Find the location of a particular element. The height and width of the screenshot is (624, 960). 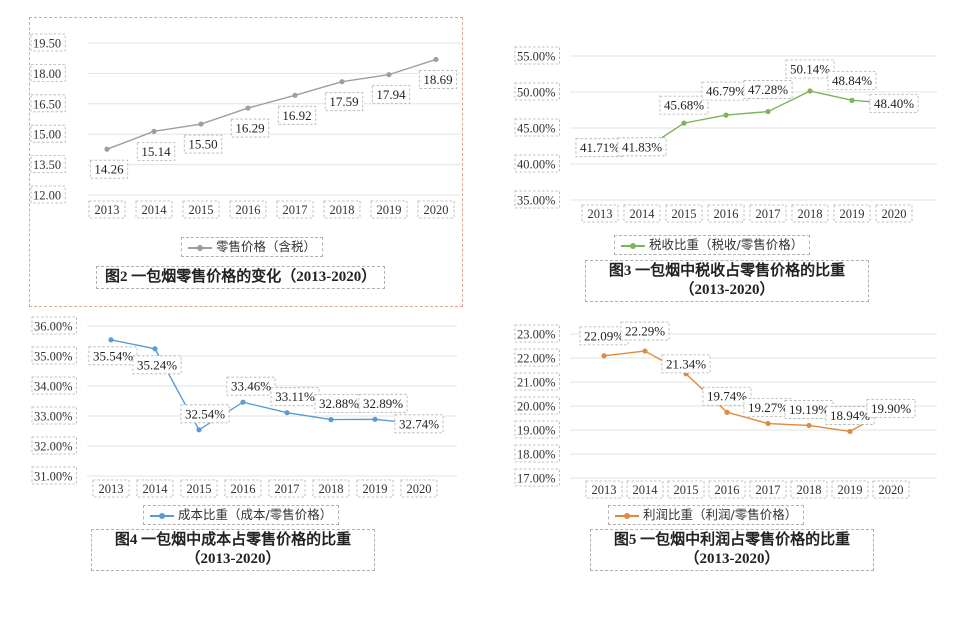

data-label: 41.83% is located at coordinates (642, 146).